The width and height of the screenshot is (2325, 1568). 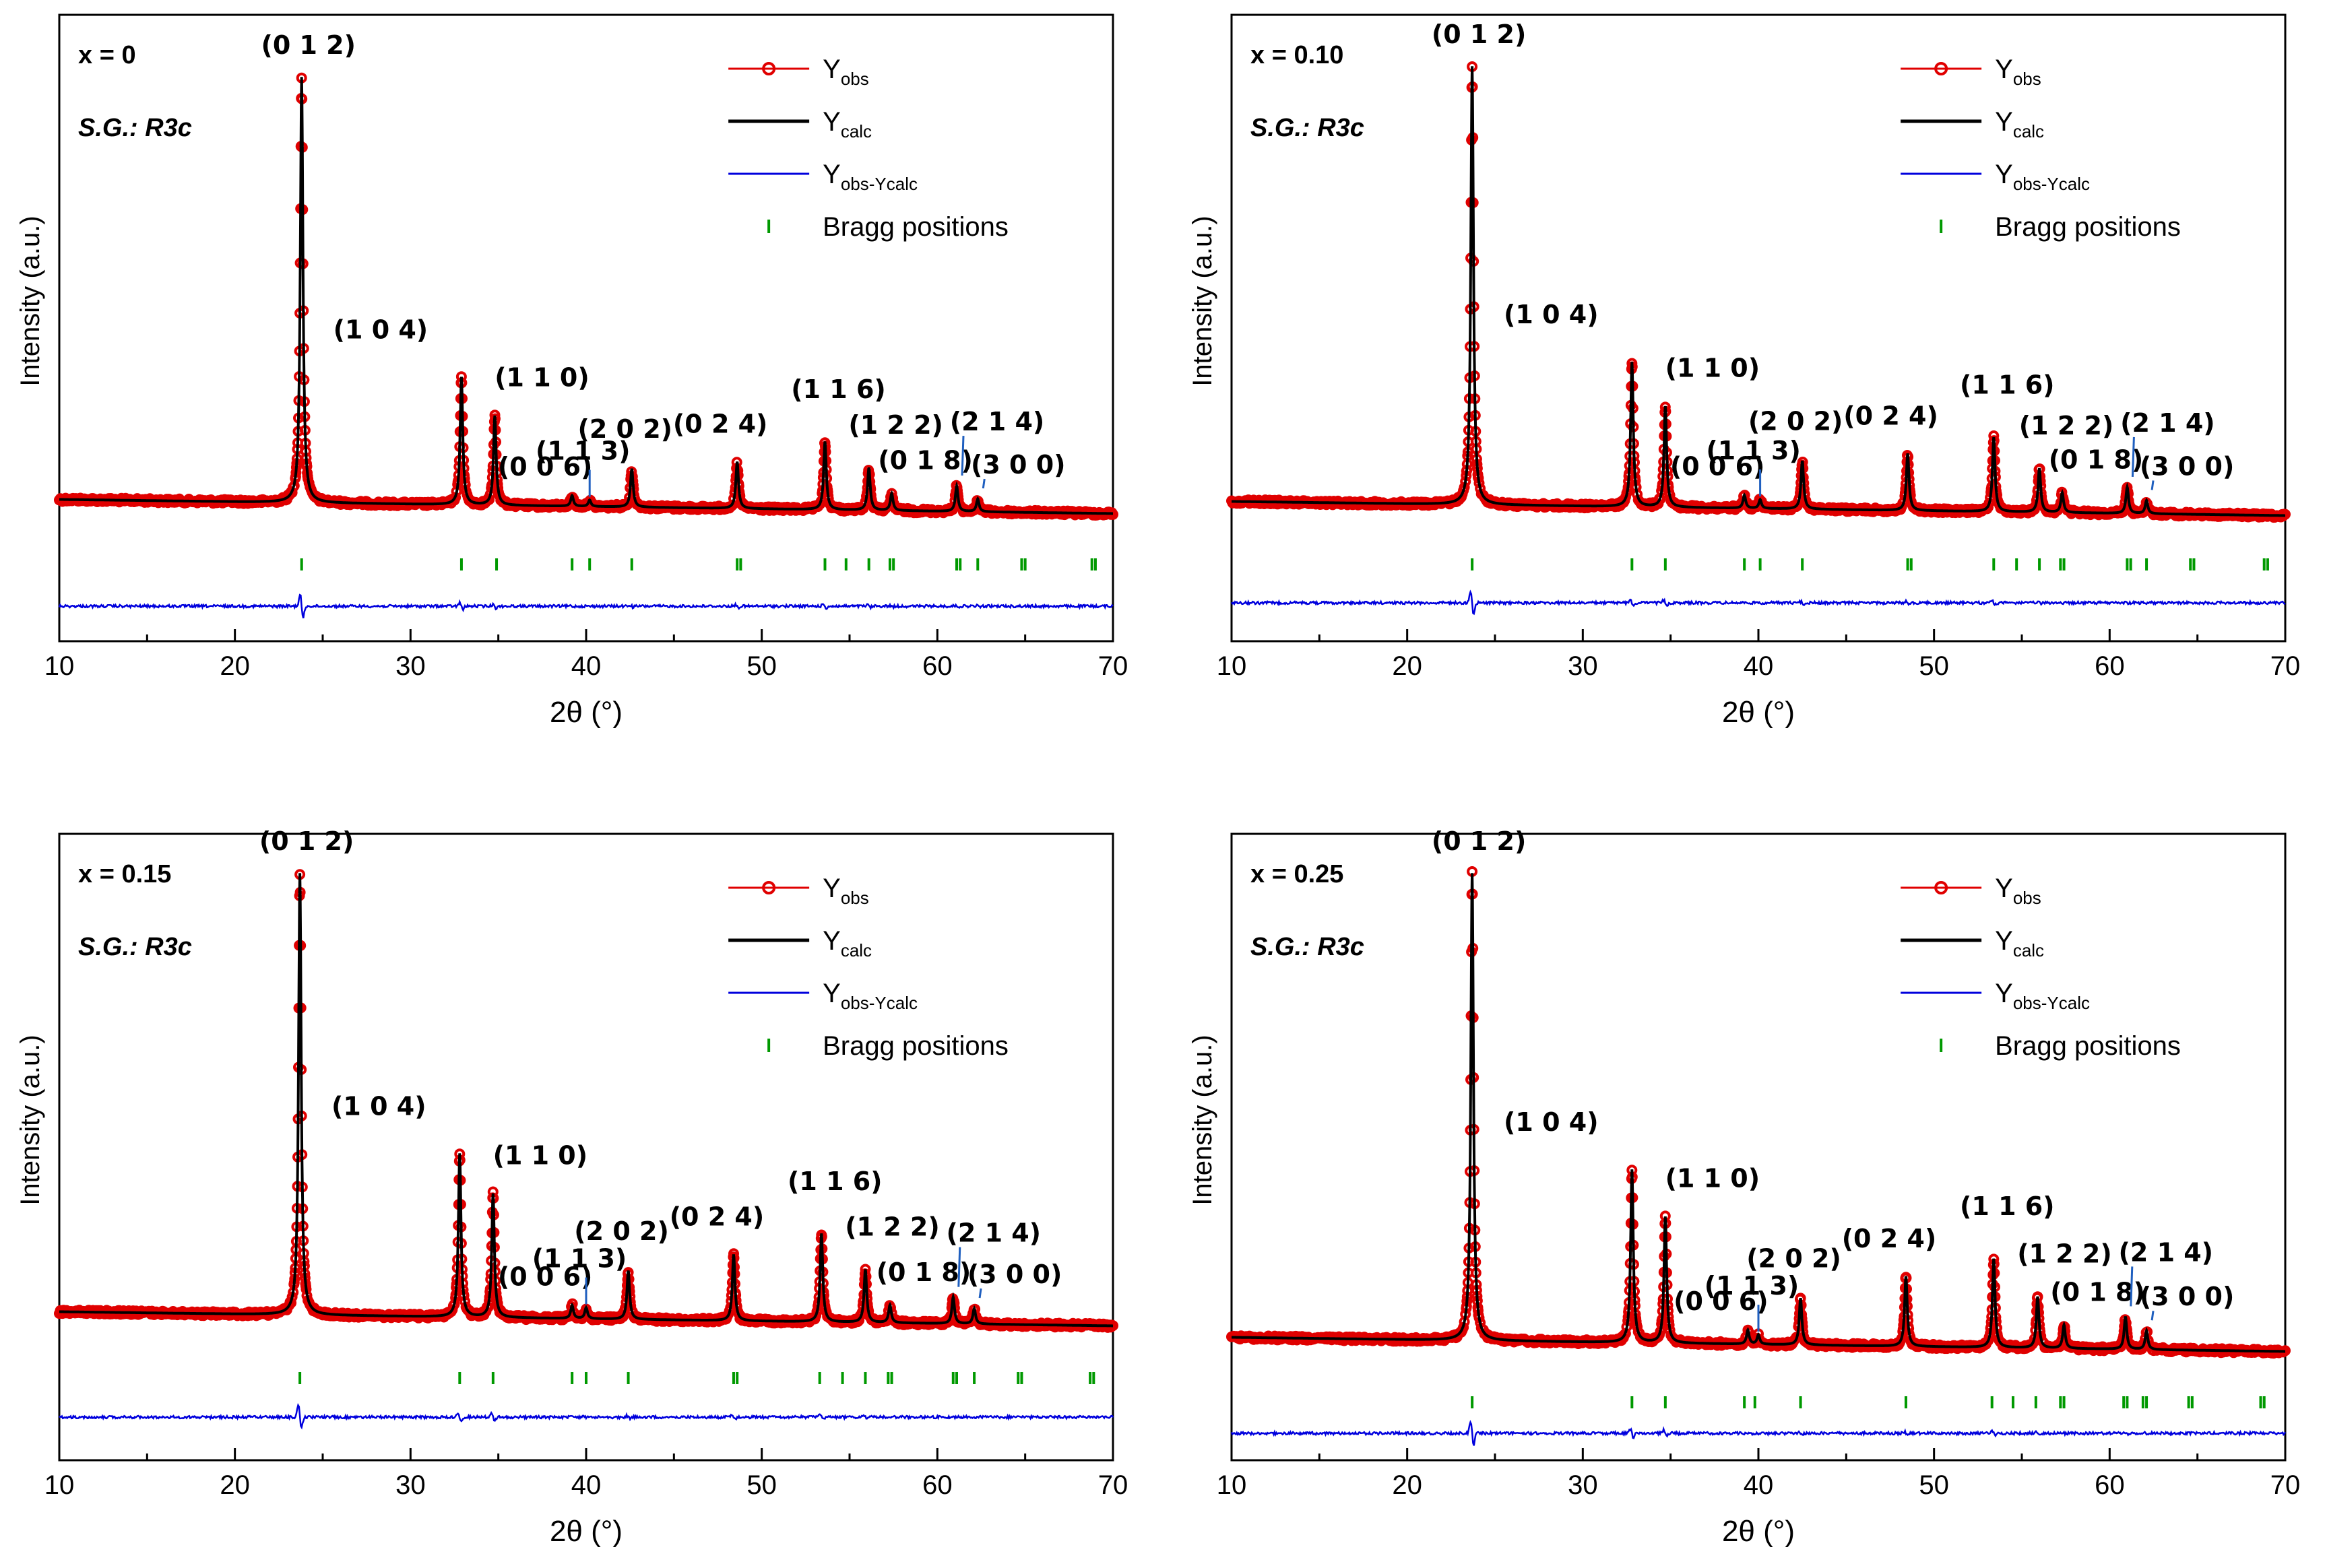 What do you see at coordinates (994, 1233) in the screenshot?
I see `peak-label: (2 1 4)` at bounding box center [994, 1233].